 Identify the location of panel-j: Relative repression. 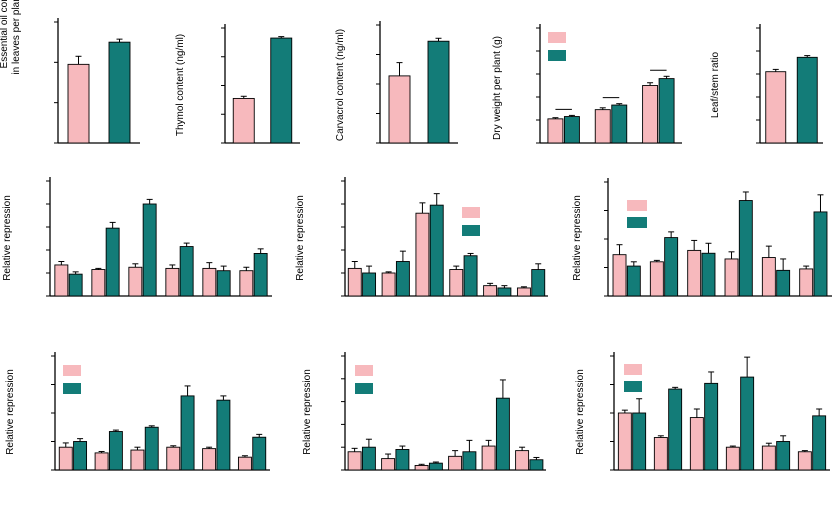
(424, 411).